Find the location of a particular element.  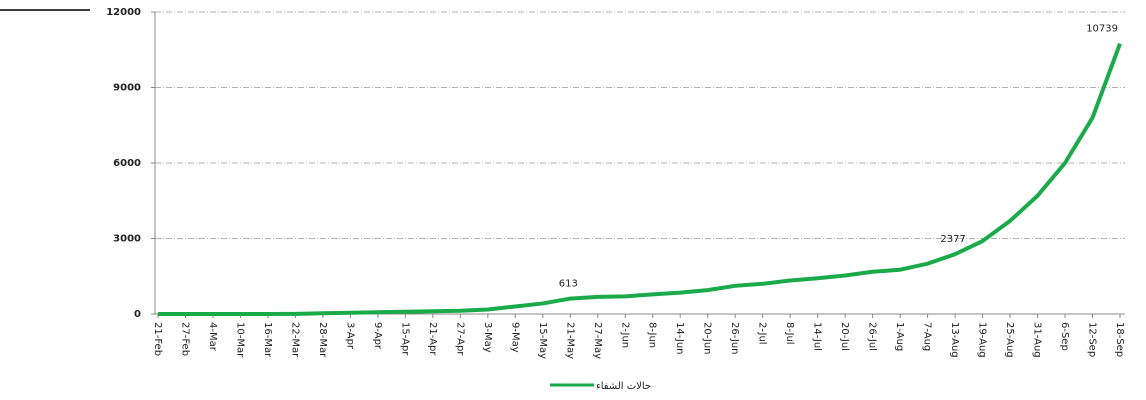

y-tick-label: 6000 is located at coordinates (127, 163).